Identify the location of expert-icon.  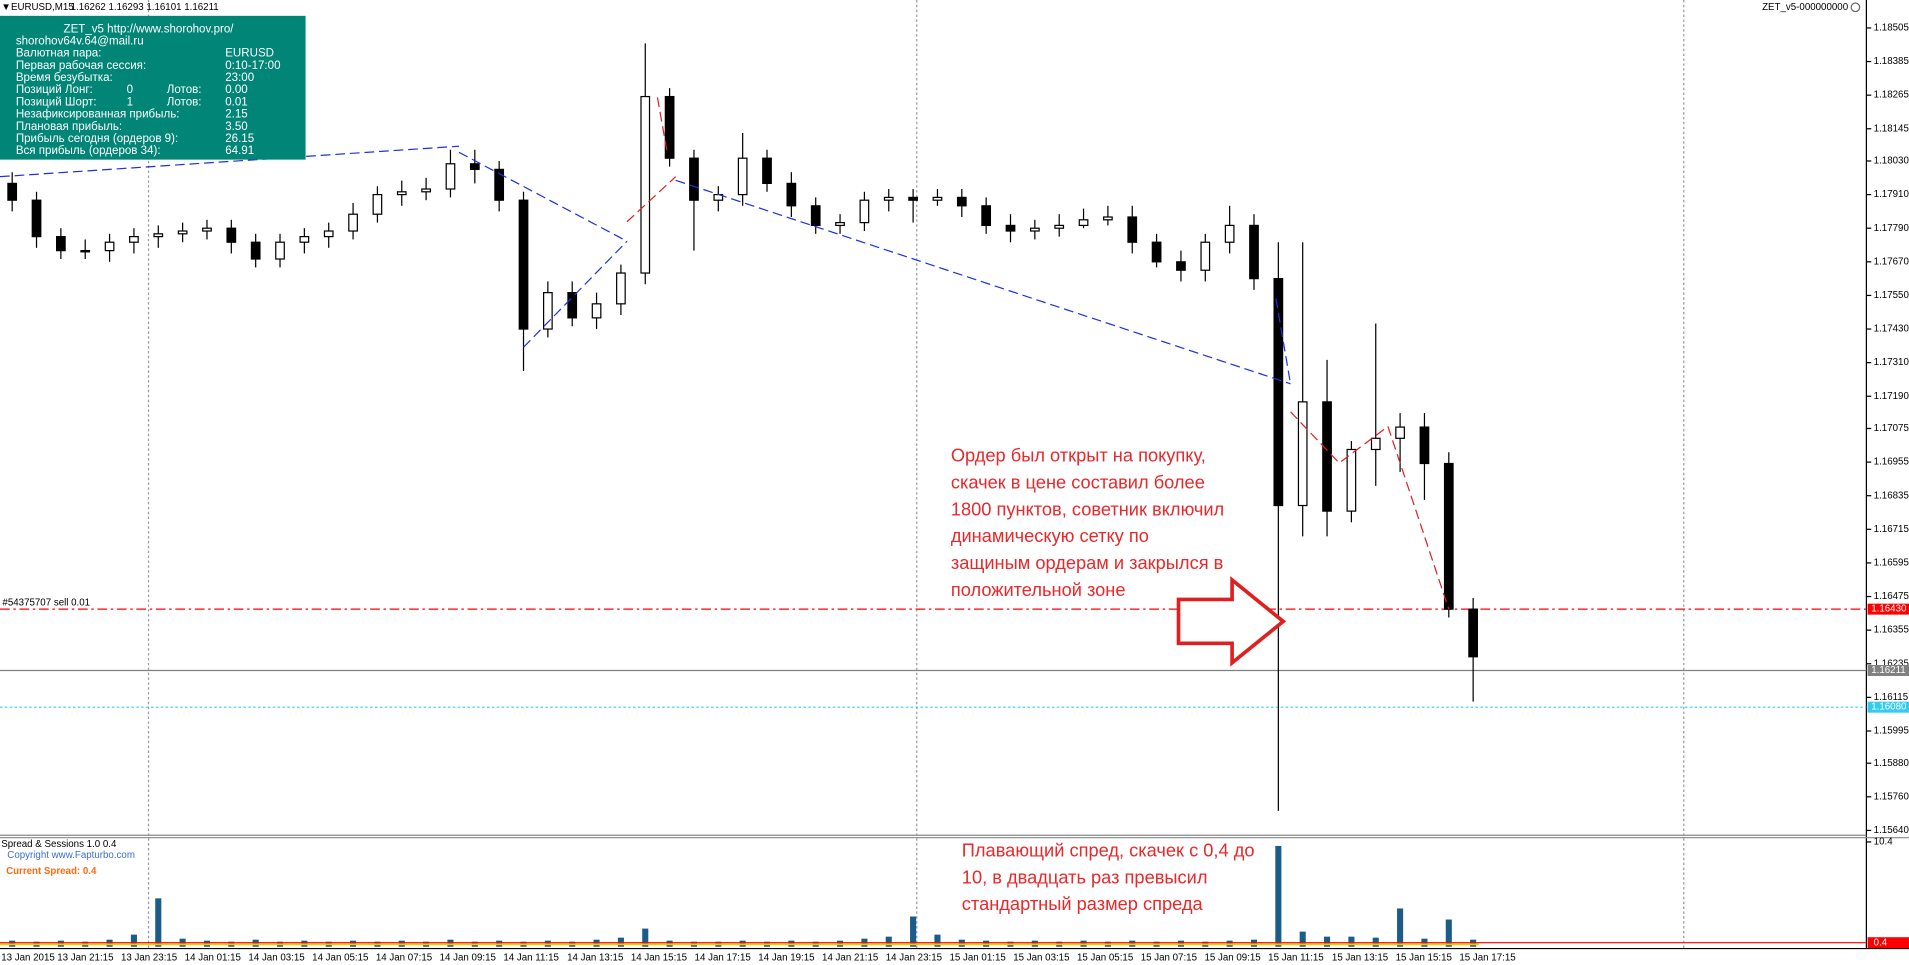
(1855, 7).